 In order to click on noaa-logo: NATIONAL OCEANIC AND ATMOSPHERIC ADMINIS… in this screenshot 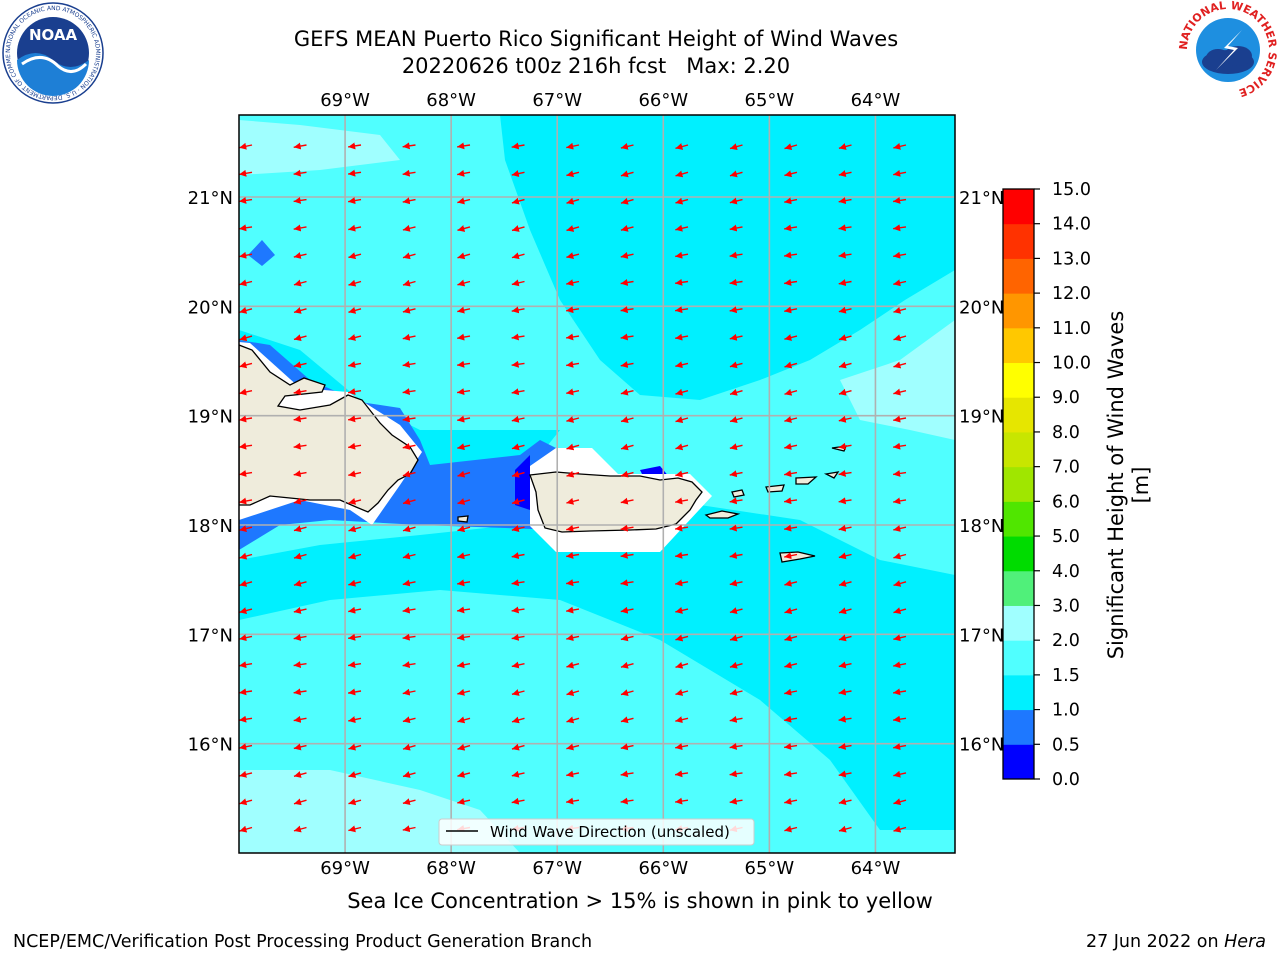, I will do `click(53, 53)`.